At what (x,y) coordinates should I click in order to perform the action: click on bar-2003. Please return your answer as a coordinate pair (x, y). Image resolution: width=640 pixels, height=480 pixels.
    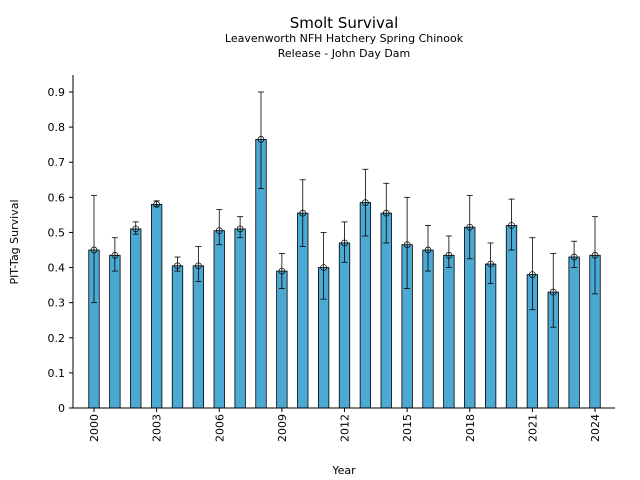
    Looking at the image, I should click on (156, 304).